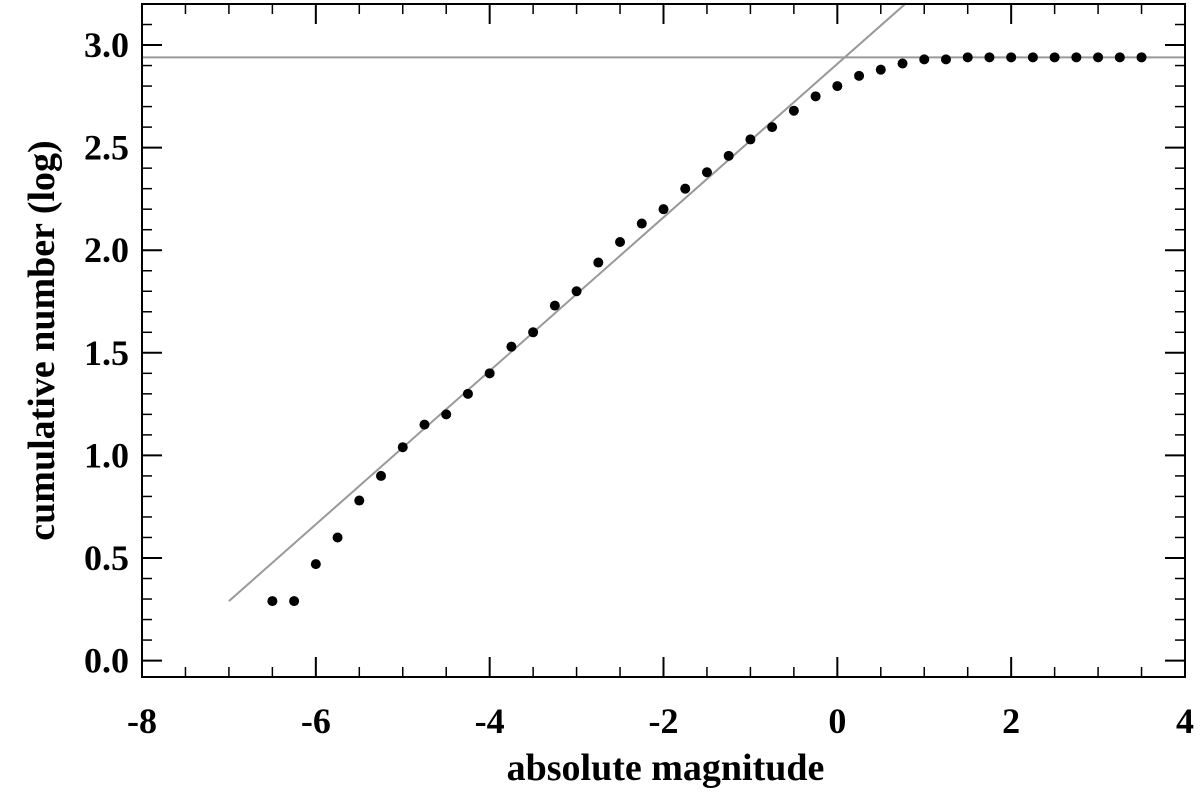  I want to click on y-tick-labels: 0.0 0.5 1.0 1.5 2.0 2.5 3.0, so click(106, 353).